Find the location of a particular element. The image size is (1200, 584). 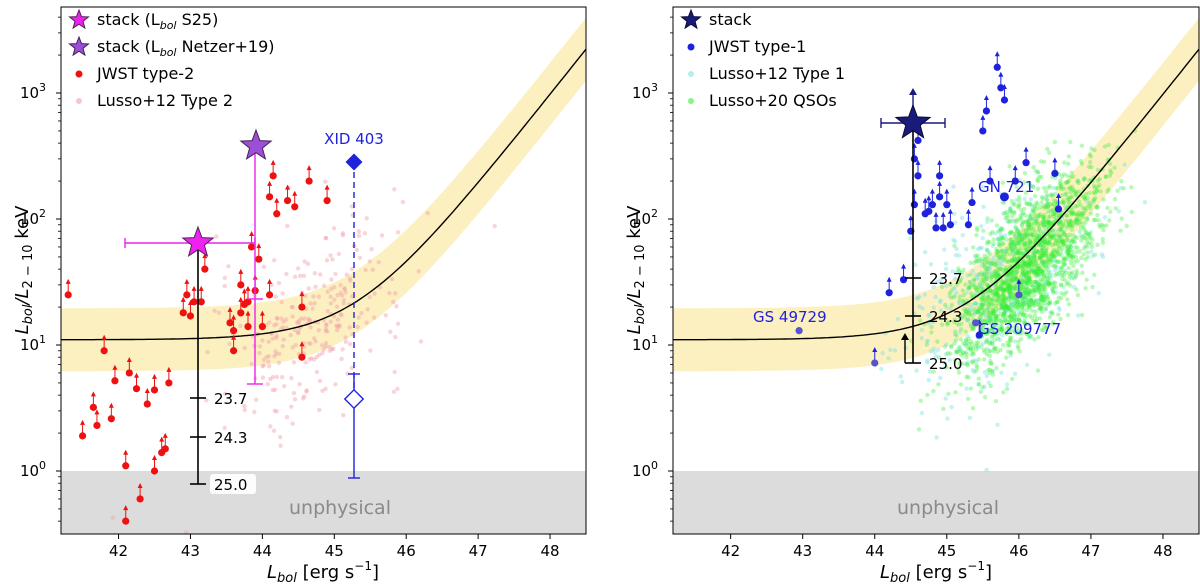

unphysical-label: unphysical is located at coordinates (948, 508).